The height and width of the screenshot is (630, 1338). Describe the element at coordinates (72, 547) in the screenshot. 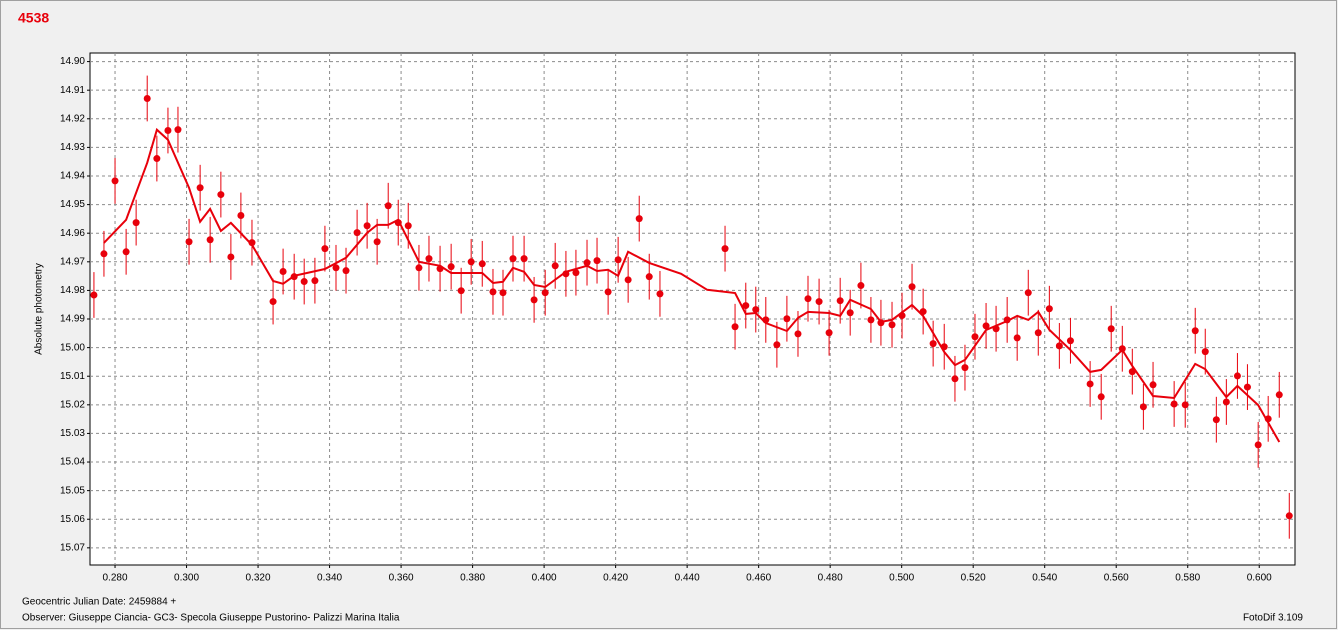

I see `y-tick-label: 15.07` at that location.